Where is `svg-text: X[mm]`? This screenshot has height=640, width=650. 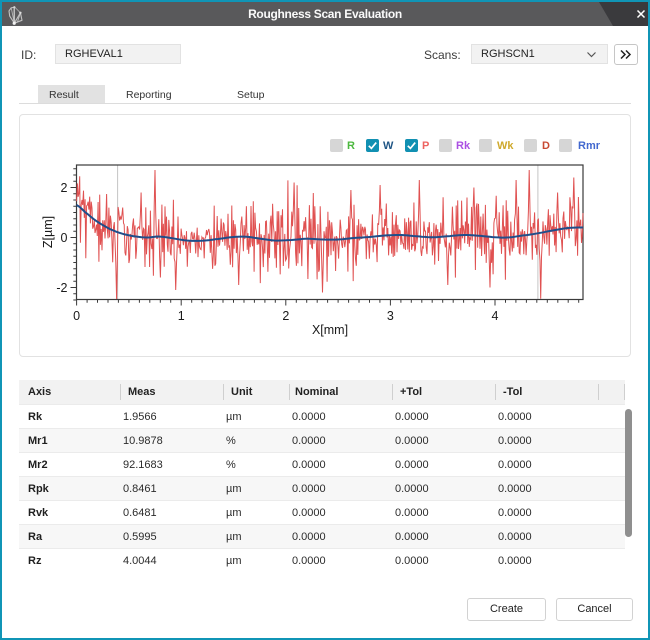 svg-text: X[mm] is located at coordinates (330, 330).